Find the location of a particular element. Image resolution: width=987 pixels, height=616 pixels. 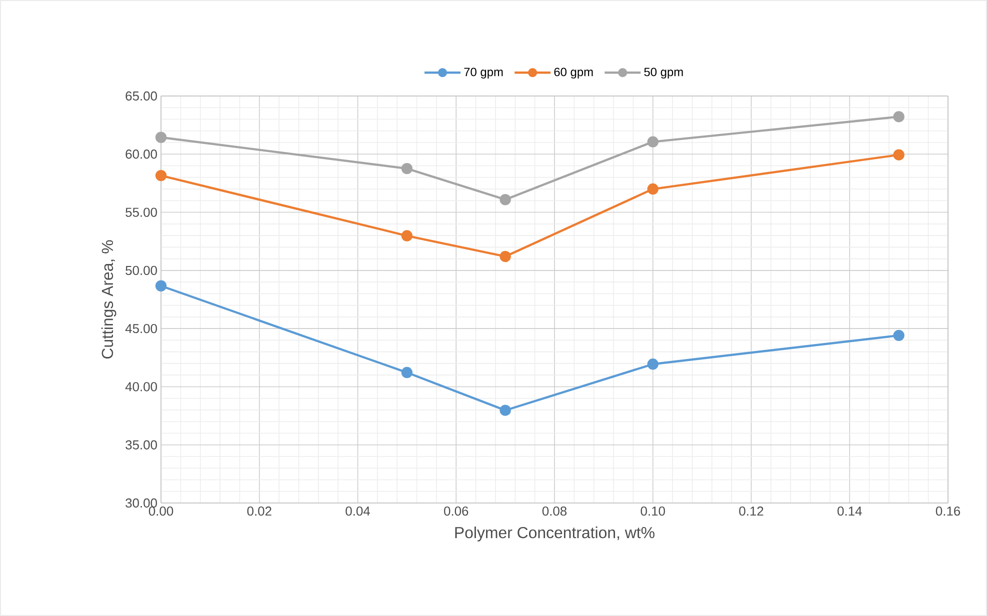

x-tick-label: 0.02 is located at coordinates (259, 511).